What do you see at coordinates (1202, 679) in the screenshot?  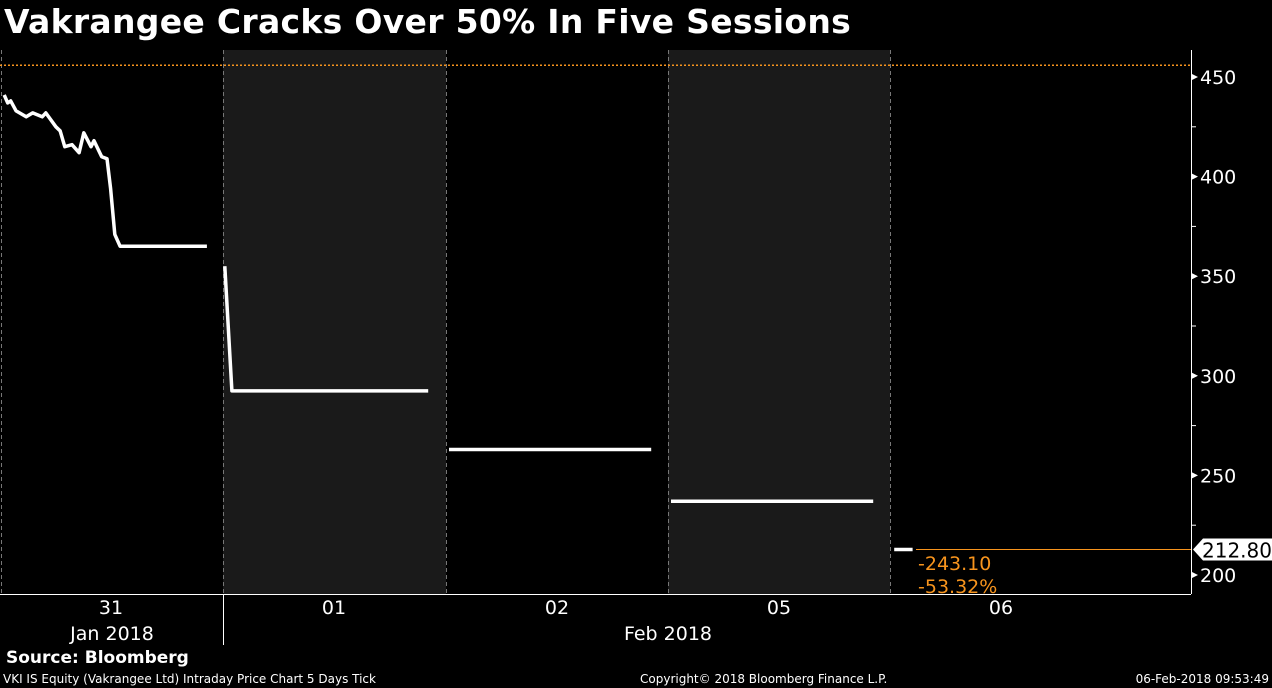 I see `footer-timestamp: 06-Feb-2018 09:53:49` at bounding box center [1202, 679].